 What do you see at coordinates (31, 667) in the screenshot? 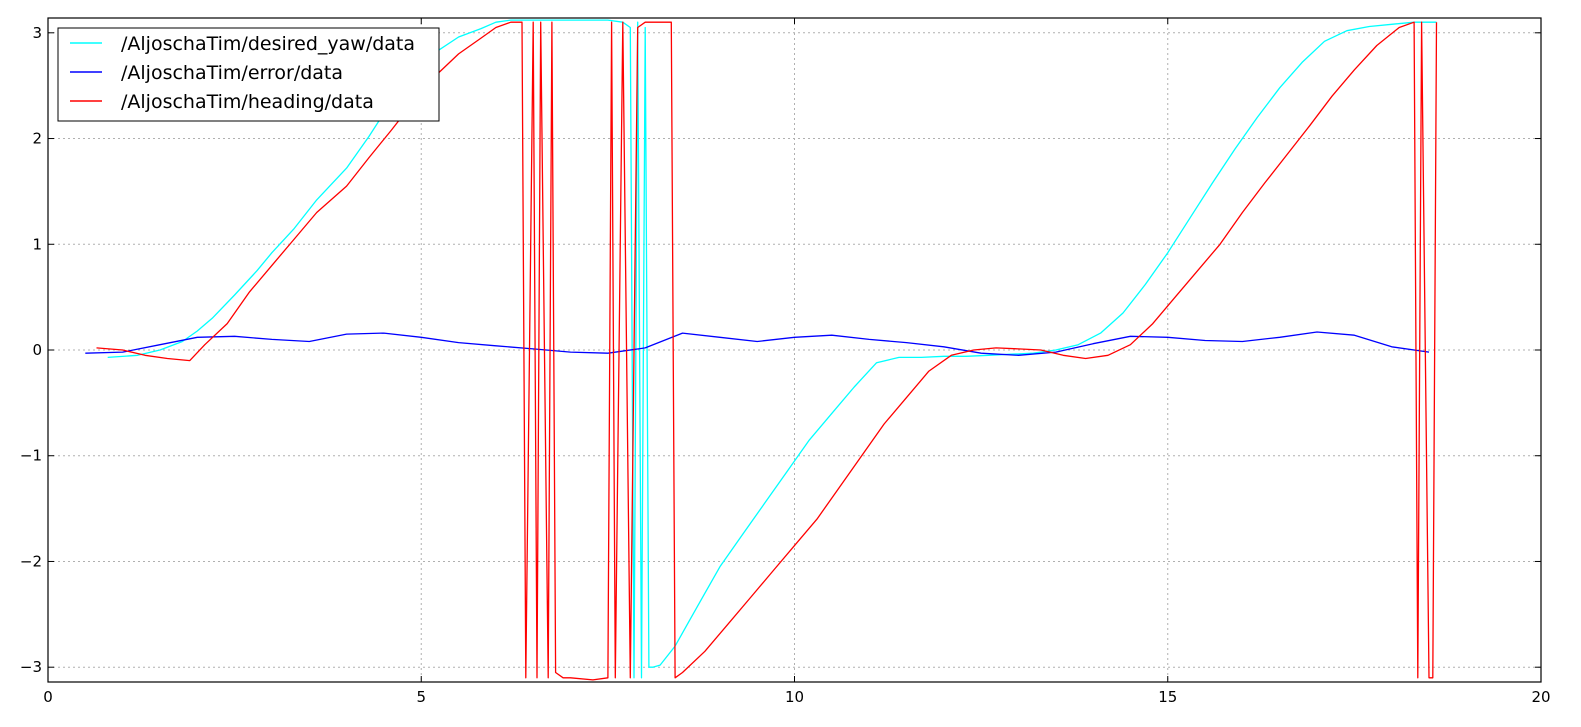
I see `y-tick-label: −3` at bounding box center [31, 667].